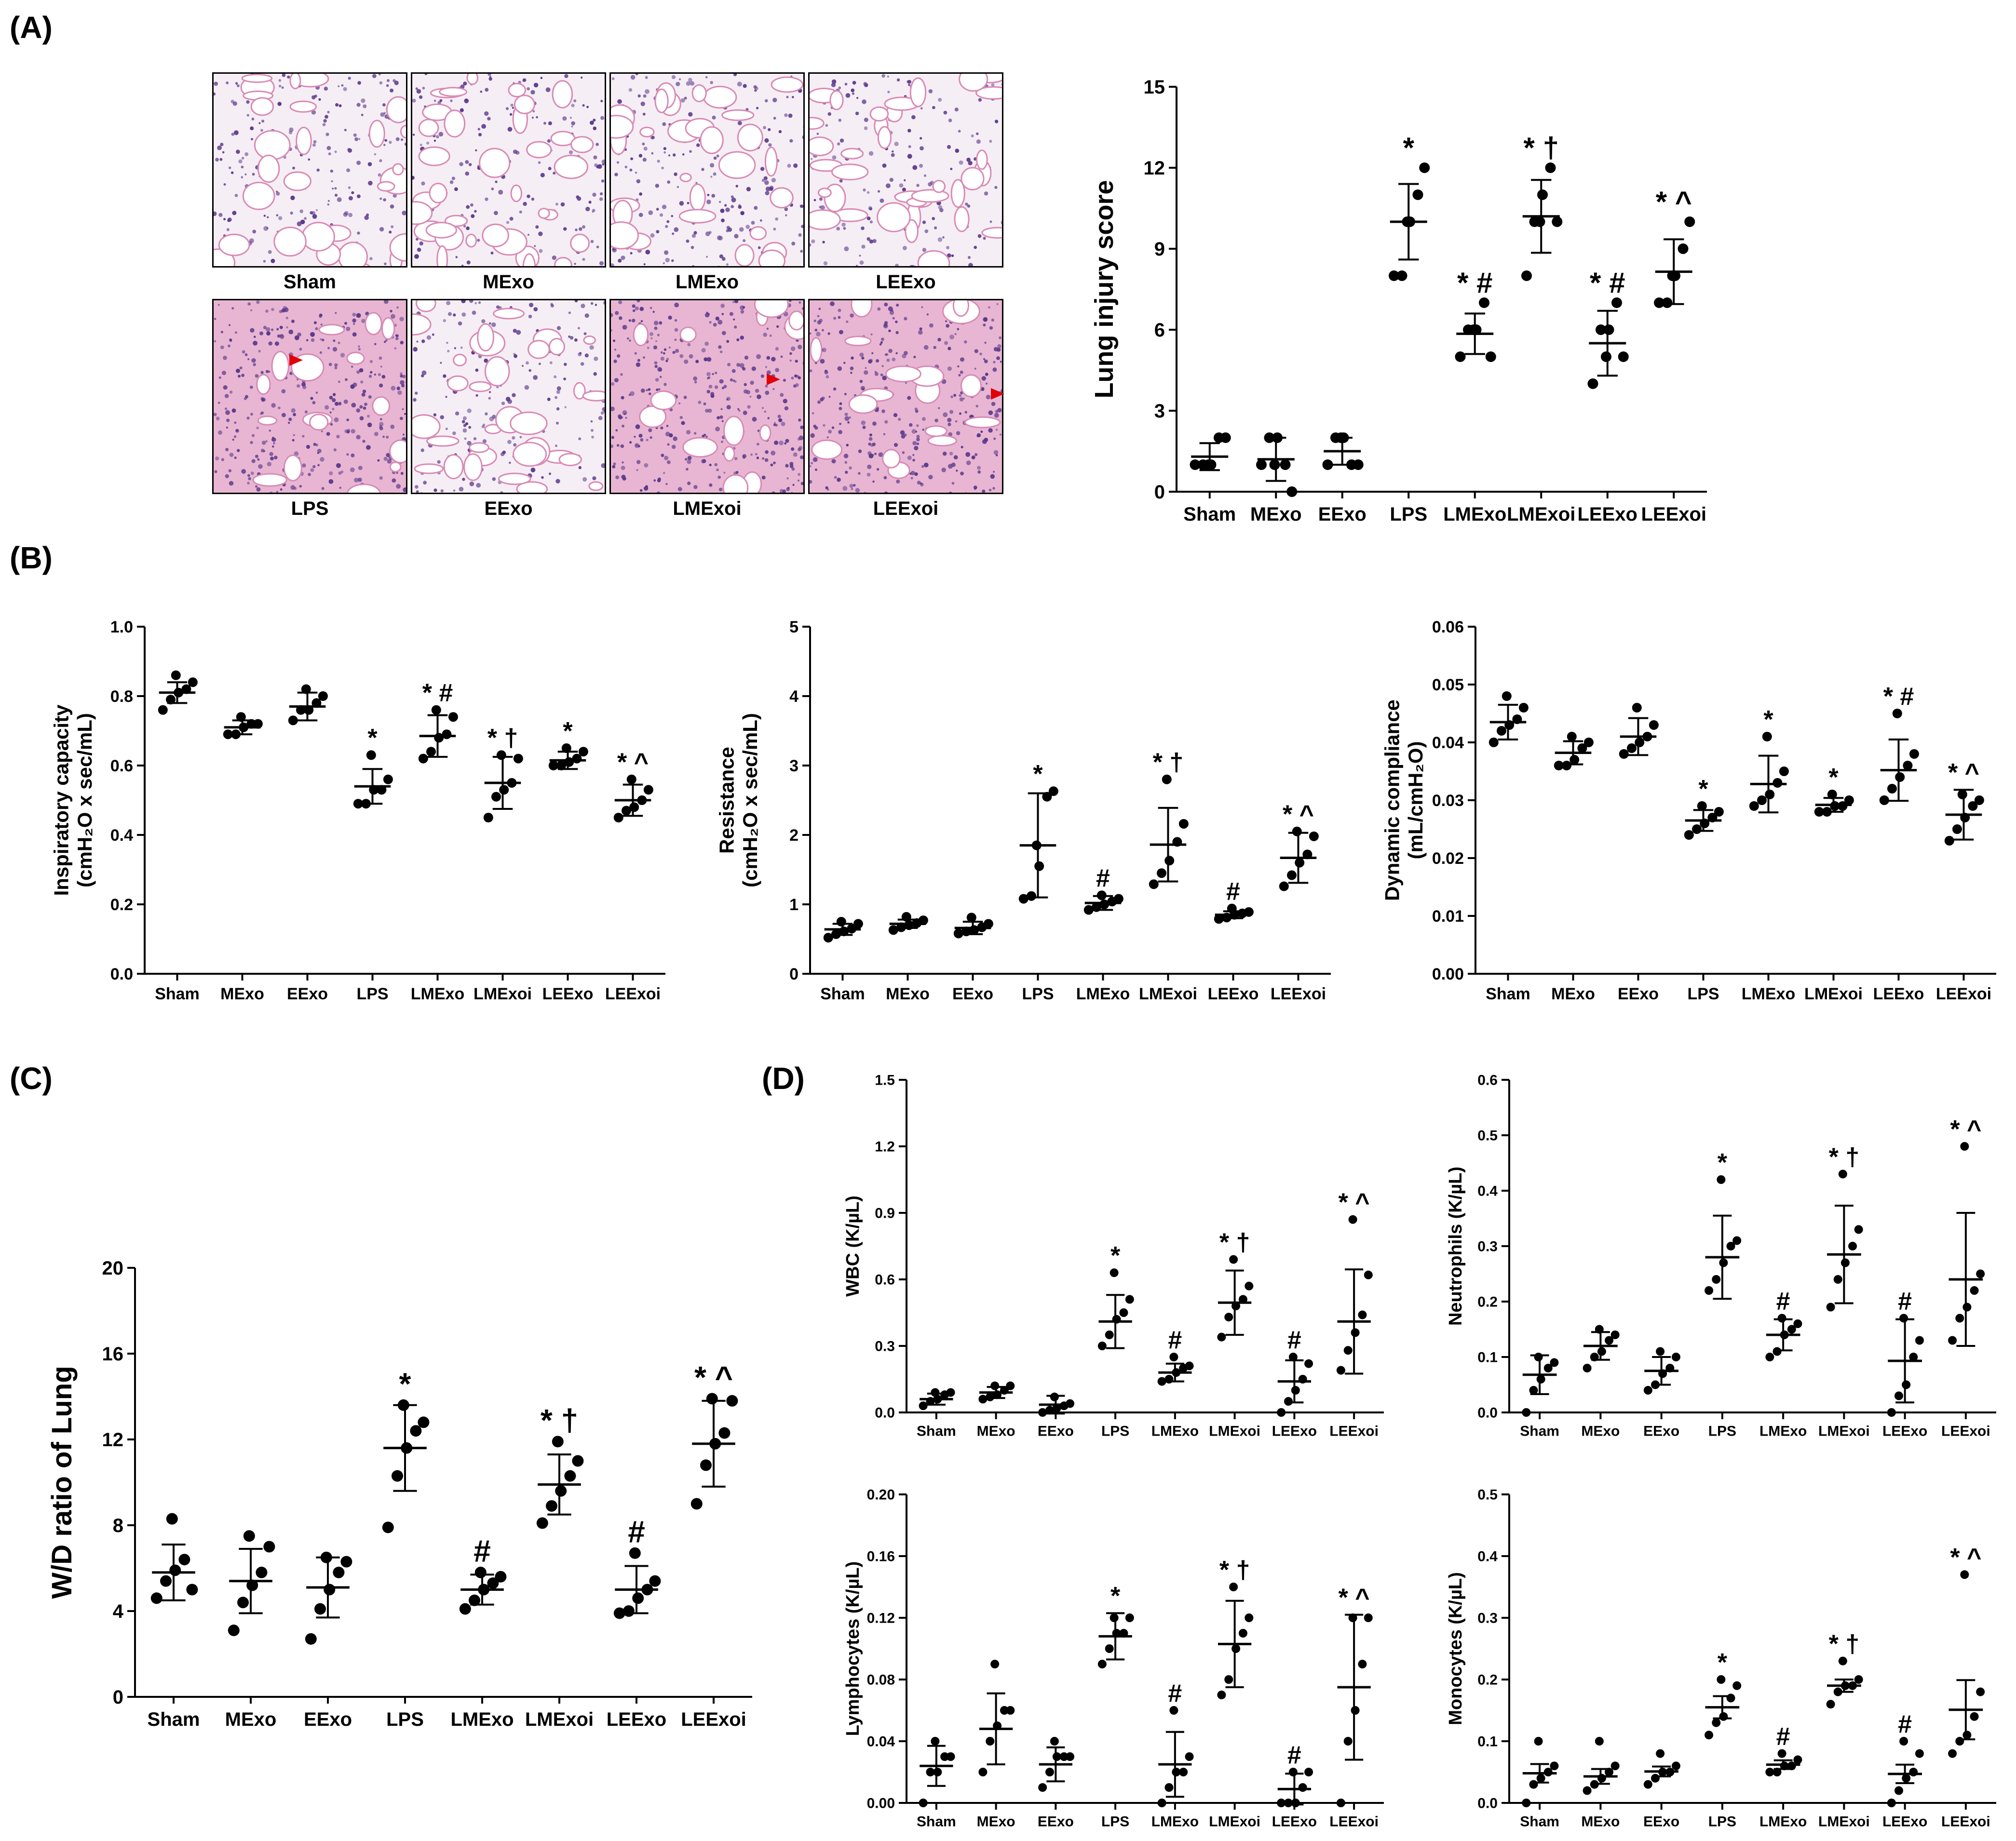 Image resolution: width=2016 pixels, height=1841 pixels. I want to click on histology-image, so click(707, 170).